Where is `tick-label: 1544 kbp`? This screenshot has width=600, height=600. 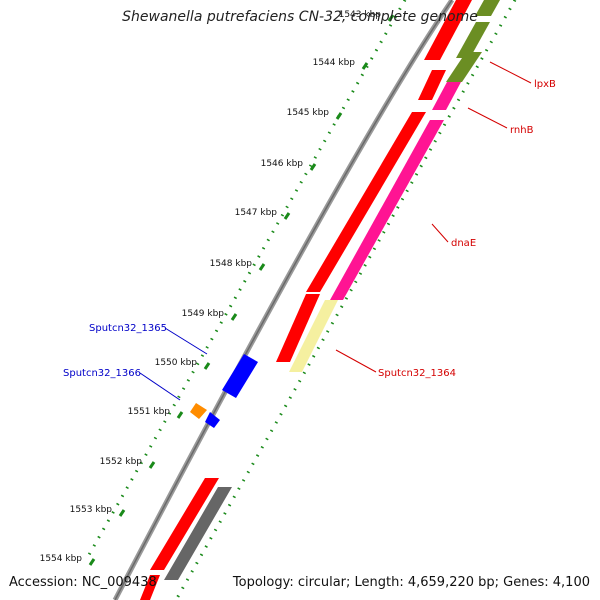 tick-label: 1544 kbp is located at coordinates (334, 63).